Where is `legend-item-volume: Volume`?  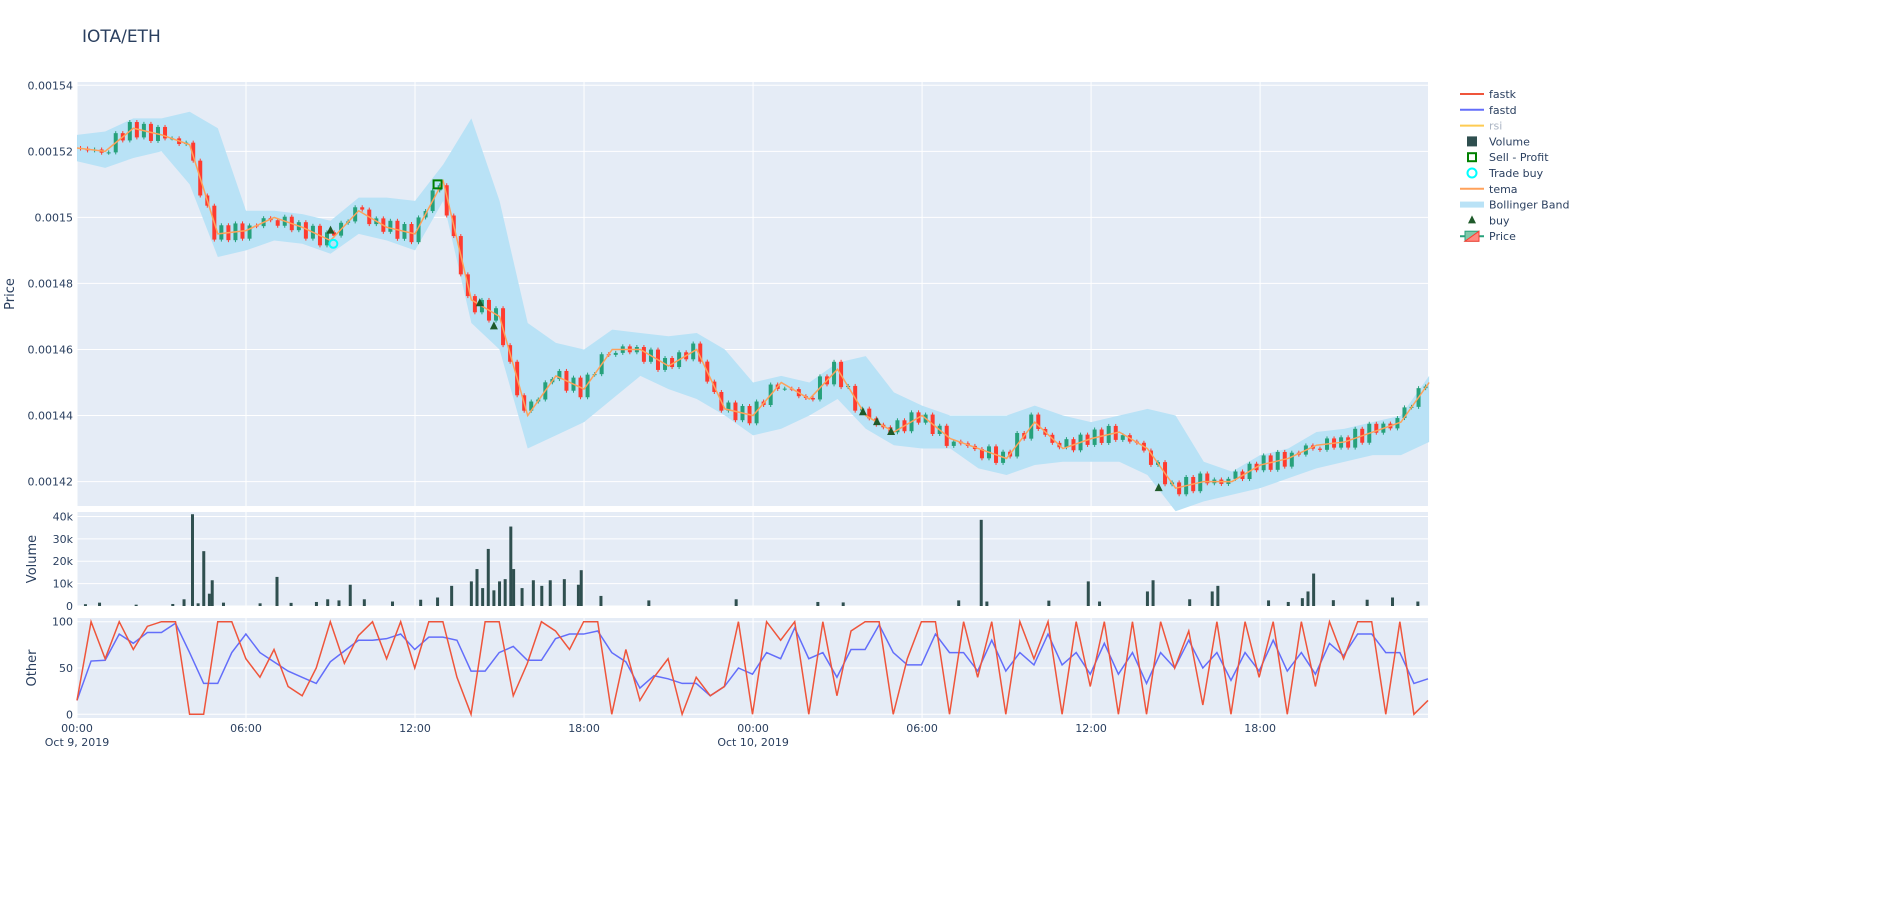
legend-item-volume: Volume is located at coordinates (1498, 141).